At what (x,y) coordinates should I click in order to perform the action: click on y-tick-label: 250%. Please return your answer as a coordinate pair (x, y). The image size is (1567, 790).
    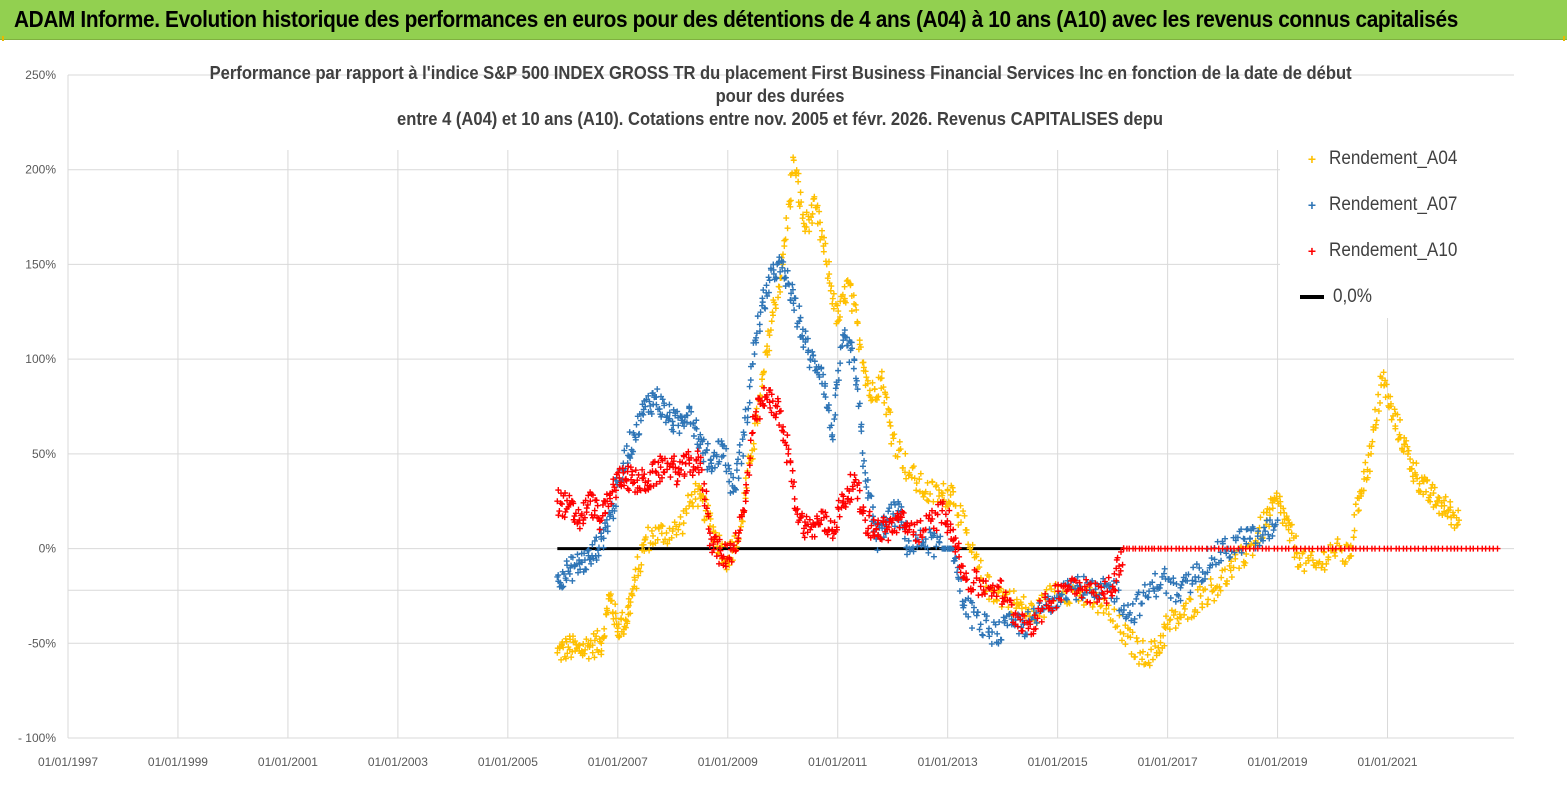
    Looking at the image, I should click on (40, 75).